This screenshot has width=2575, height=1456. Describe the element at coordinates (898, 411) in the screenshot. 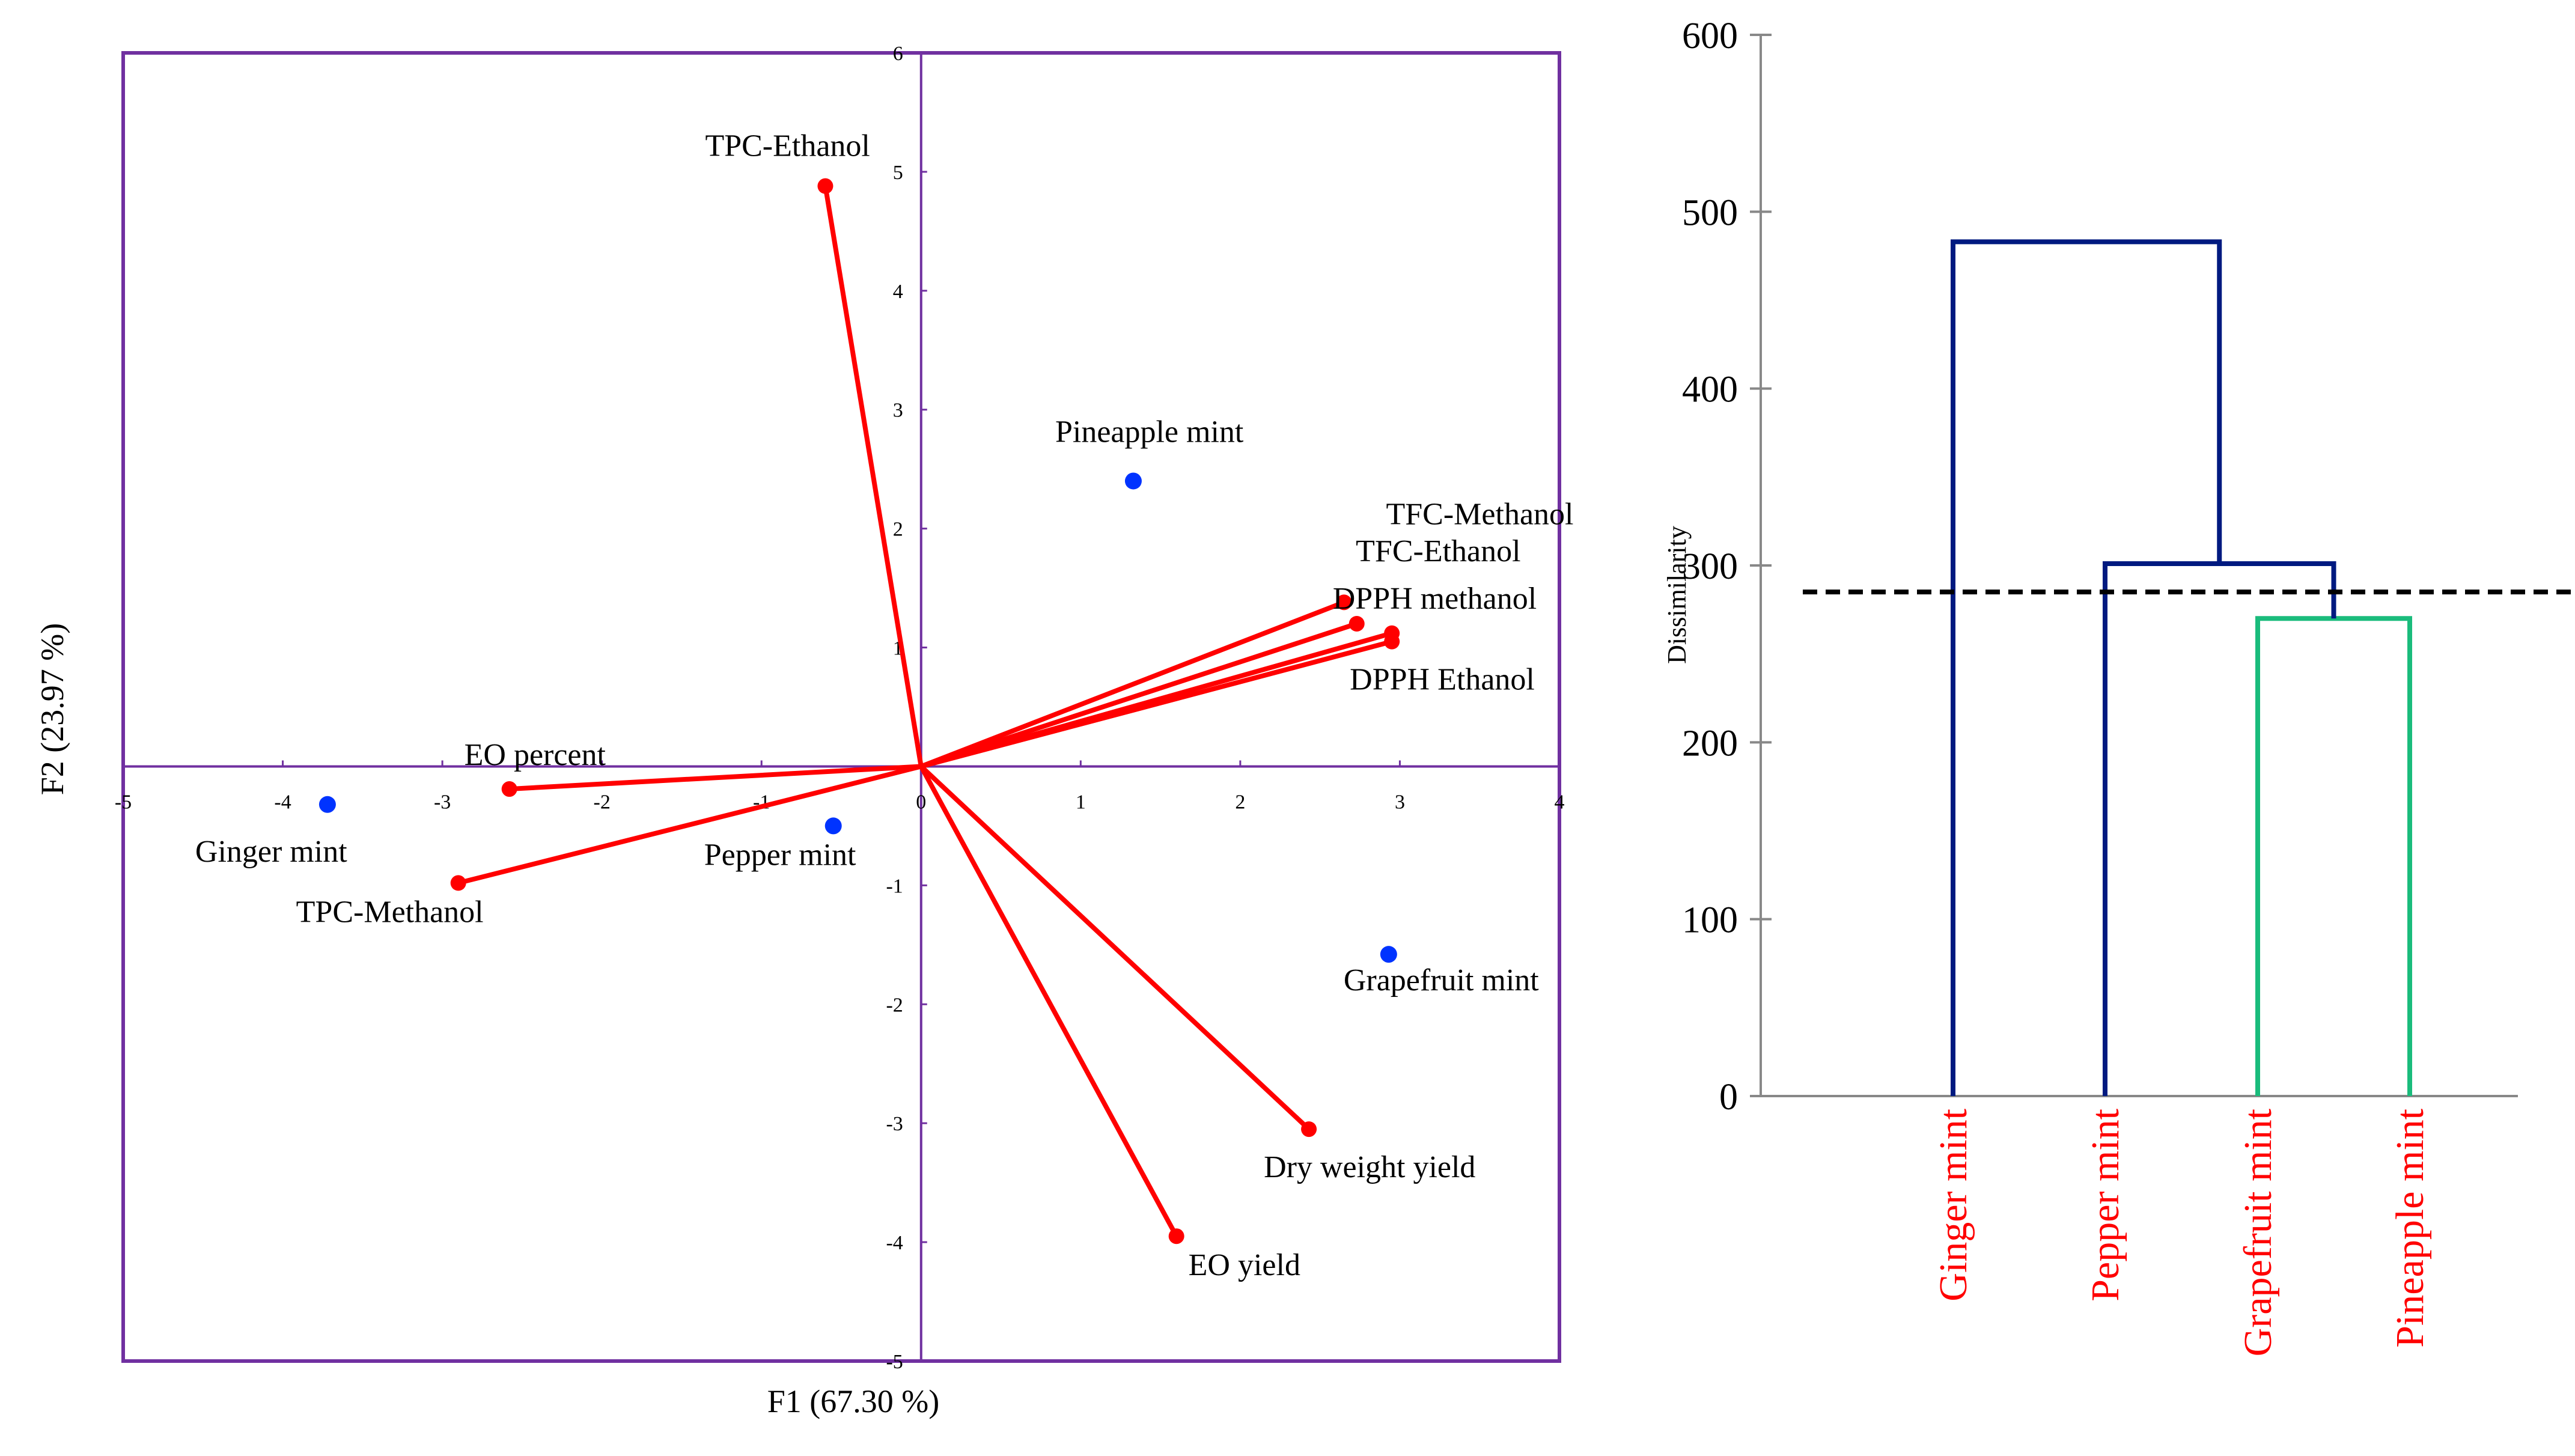

I see `y-tick-label: 3` at that location.